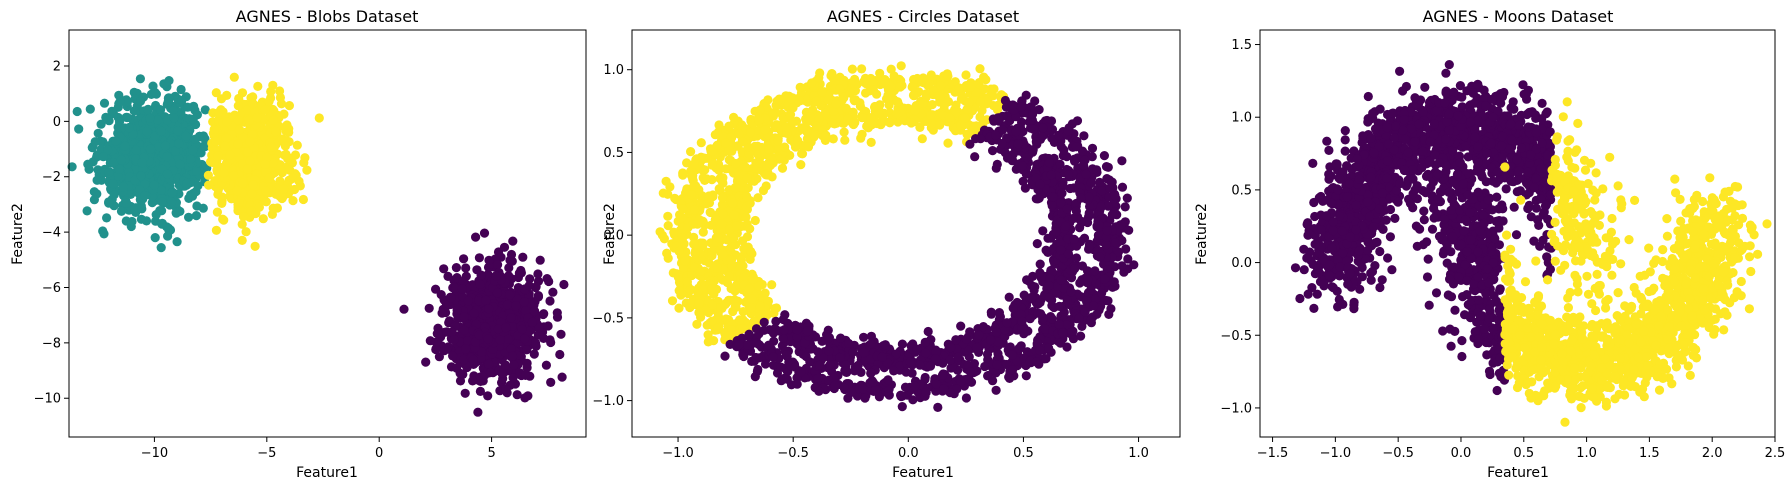  I want to click on y-tick-label: −2, so click(51, 177).